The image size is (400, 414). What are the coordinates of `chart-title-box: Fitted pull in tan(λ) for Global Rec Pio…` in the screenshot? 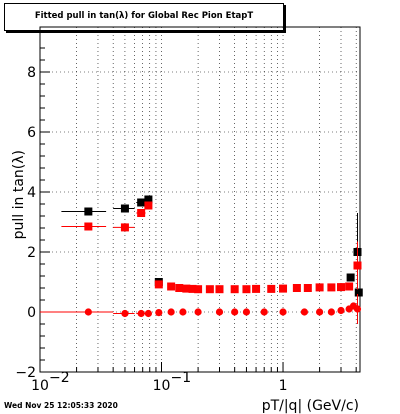 It's located at (144, 17).